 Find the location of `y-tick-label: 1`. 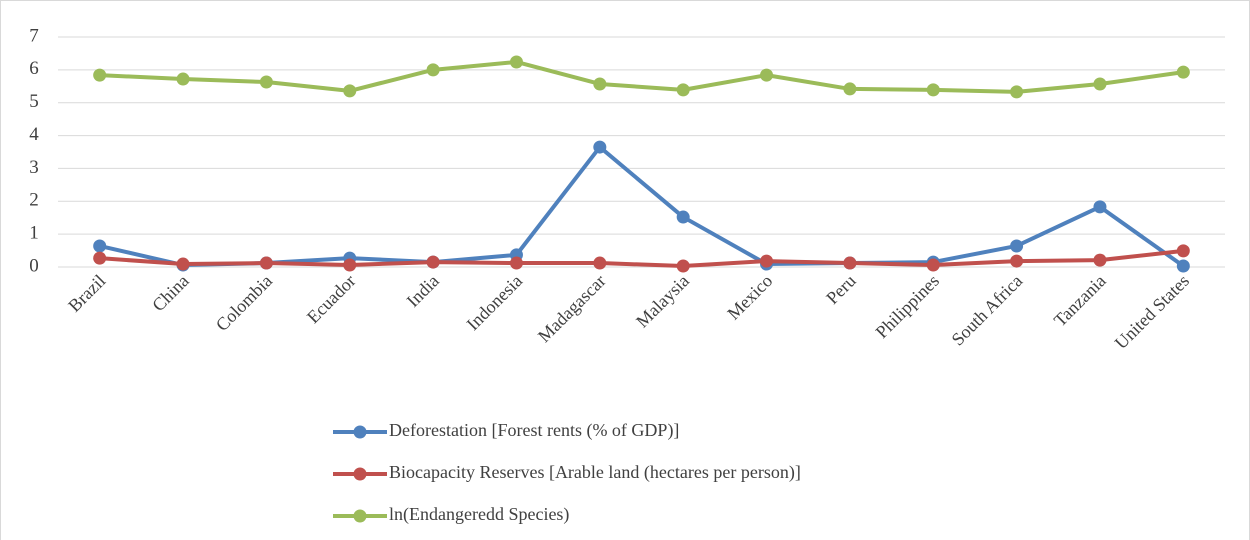

y-tick-label: 1 is located at coordinates (34, 233).